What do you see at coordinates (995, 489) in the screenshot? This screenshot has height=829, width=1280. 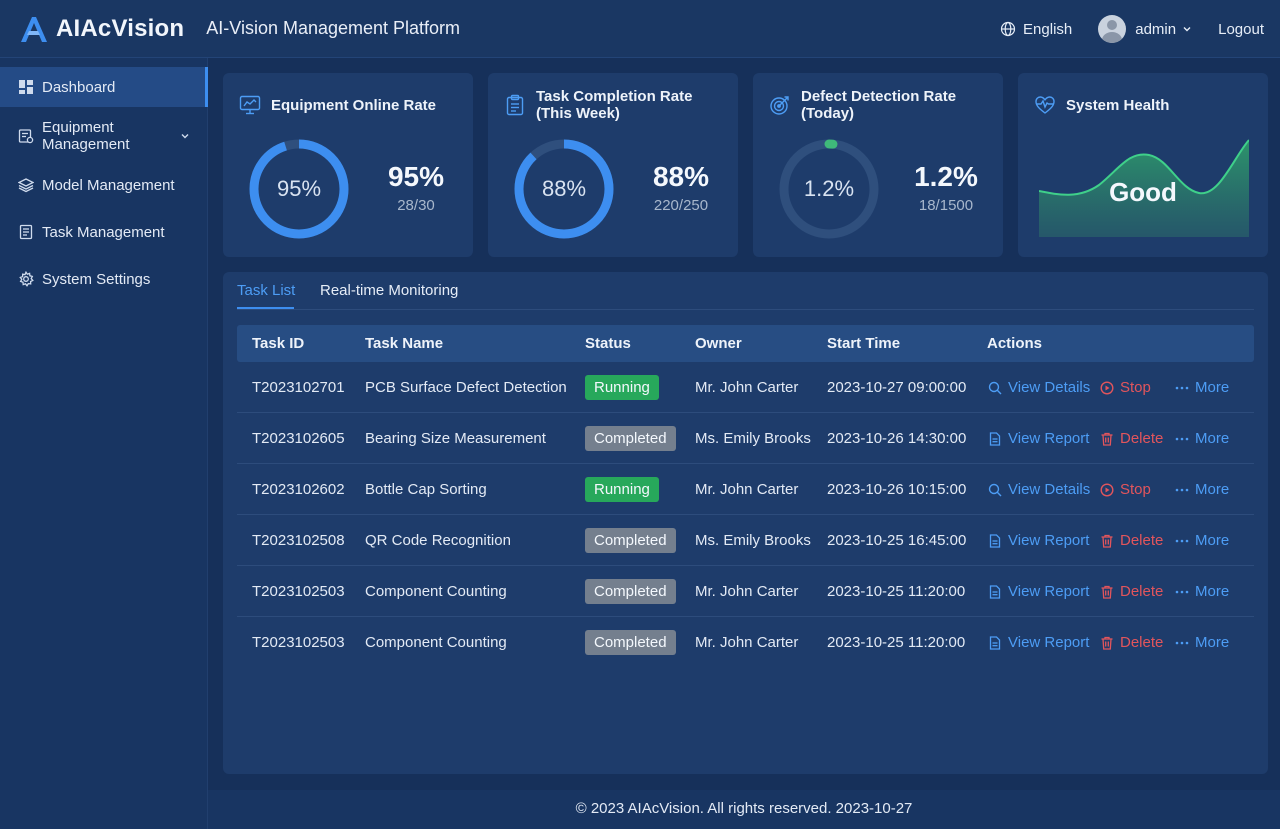 I see `search-icon` at bounding box center [995, 489].